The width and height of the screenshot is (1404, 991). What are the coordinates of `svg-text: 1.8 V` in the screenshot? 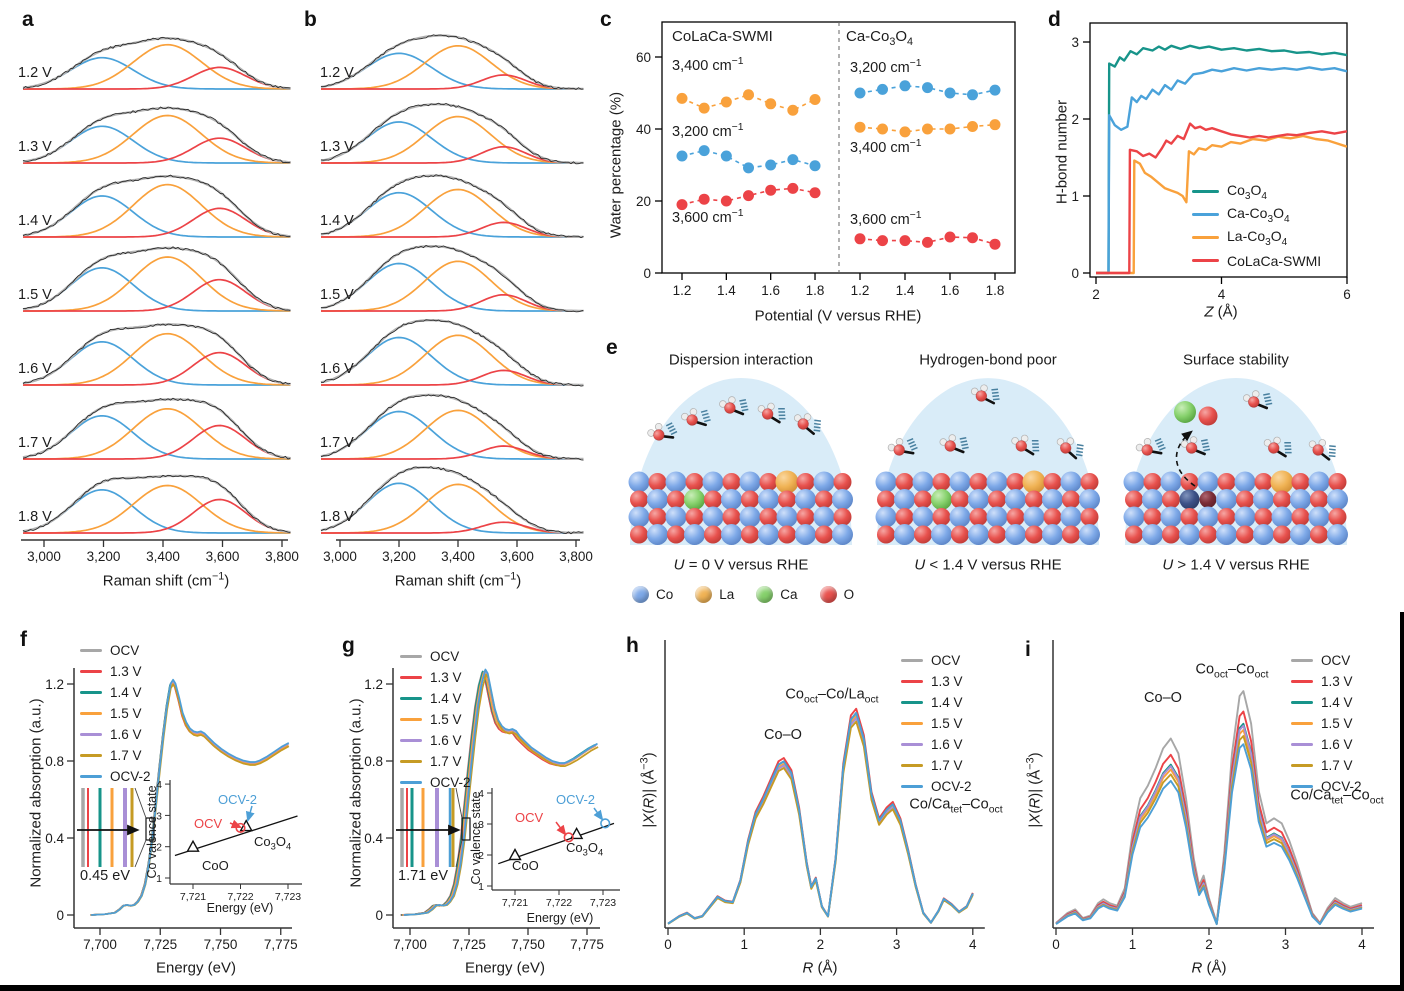 It's located at (337, 517).